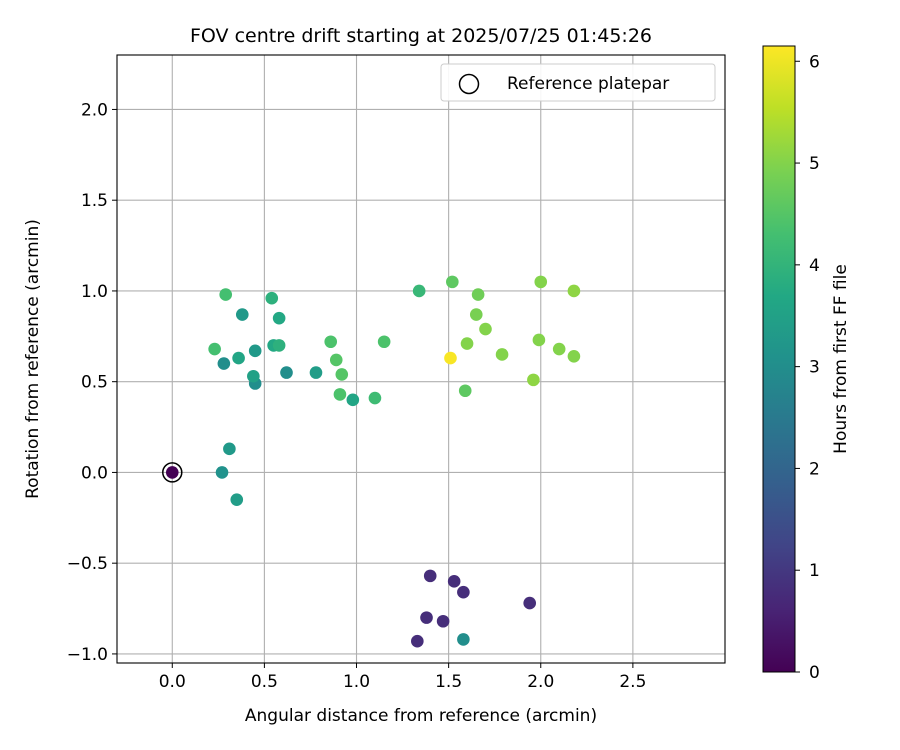 The width and height of the screenshot is (900, 750). What do you see at coordinates (807, 367) in the screenshot?
I see `colorbar-ticks: 0 1 2 3 4 5 6` at bounding box center [807, 367].